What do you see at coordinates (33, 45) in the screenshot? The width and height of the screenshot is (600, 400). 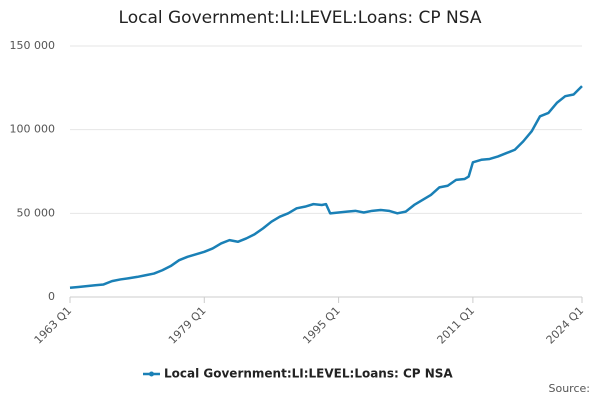 I see `y-tick-label: 150 000` at bounding box center [33, 45].